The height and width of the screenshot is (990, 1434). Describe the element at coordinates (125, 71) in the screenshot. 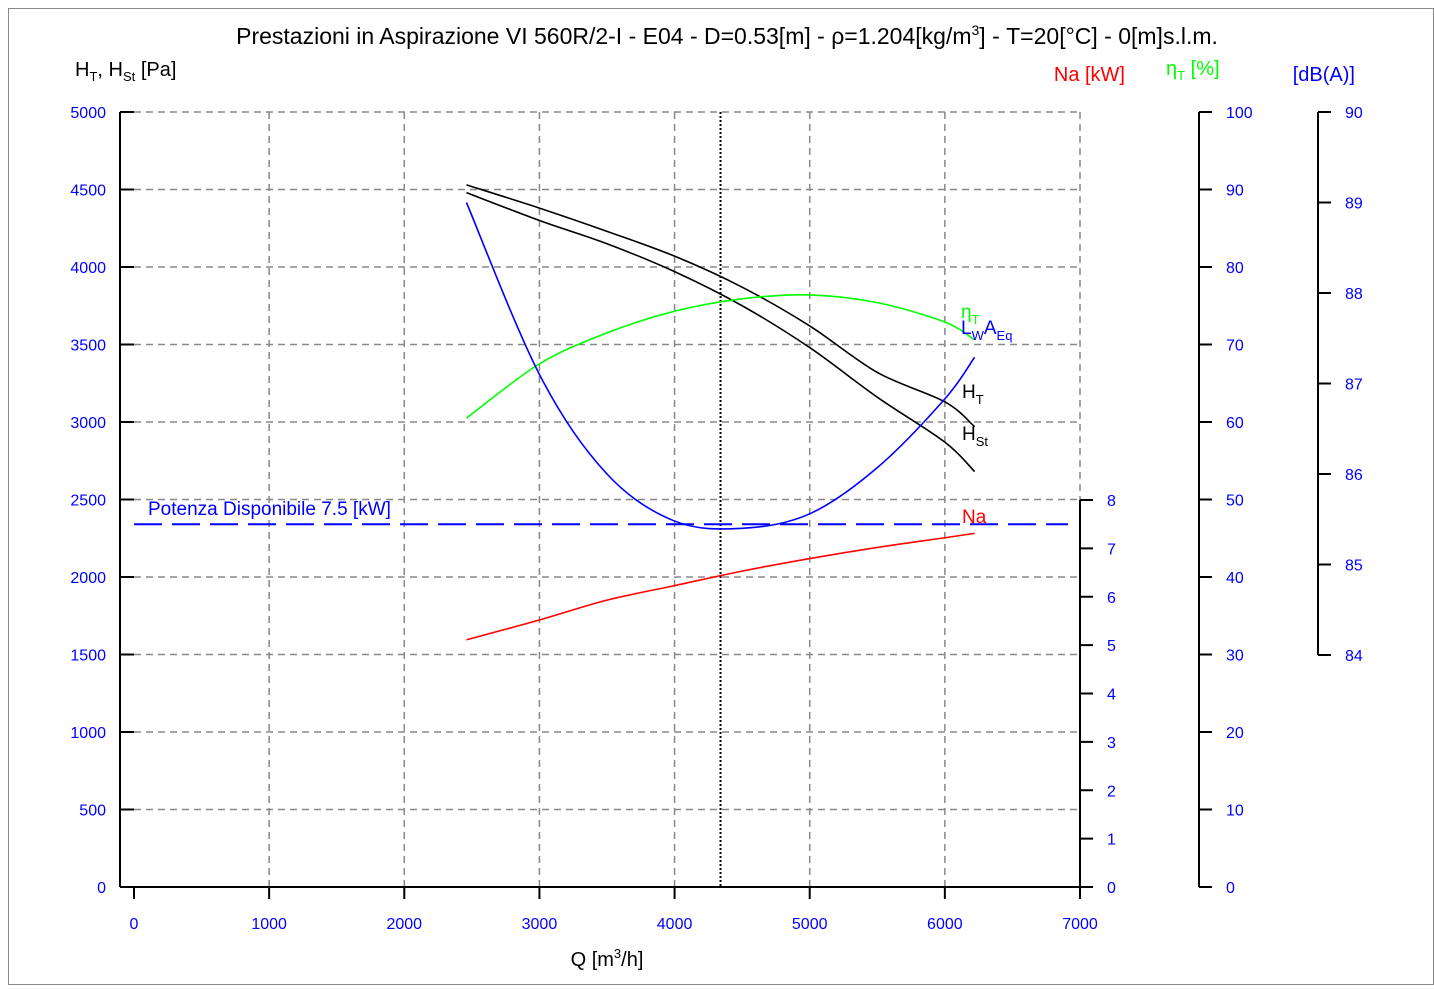

I see `pressure-axis-label: HT, HSt [Pa]` at that location.